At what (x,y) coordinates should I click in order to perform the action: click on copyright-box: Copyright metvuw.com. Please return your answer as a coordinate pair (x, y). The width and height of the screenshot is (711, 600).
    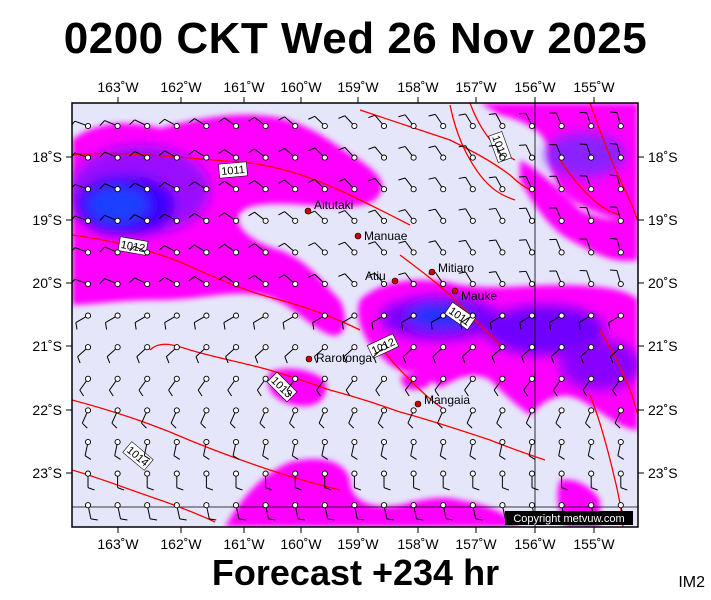
    Looking at the image, I should click on (569, 518).